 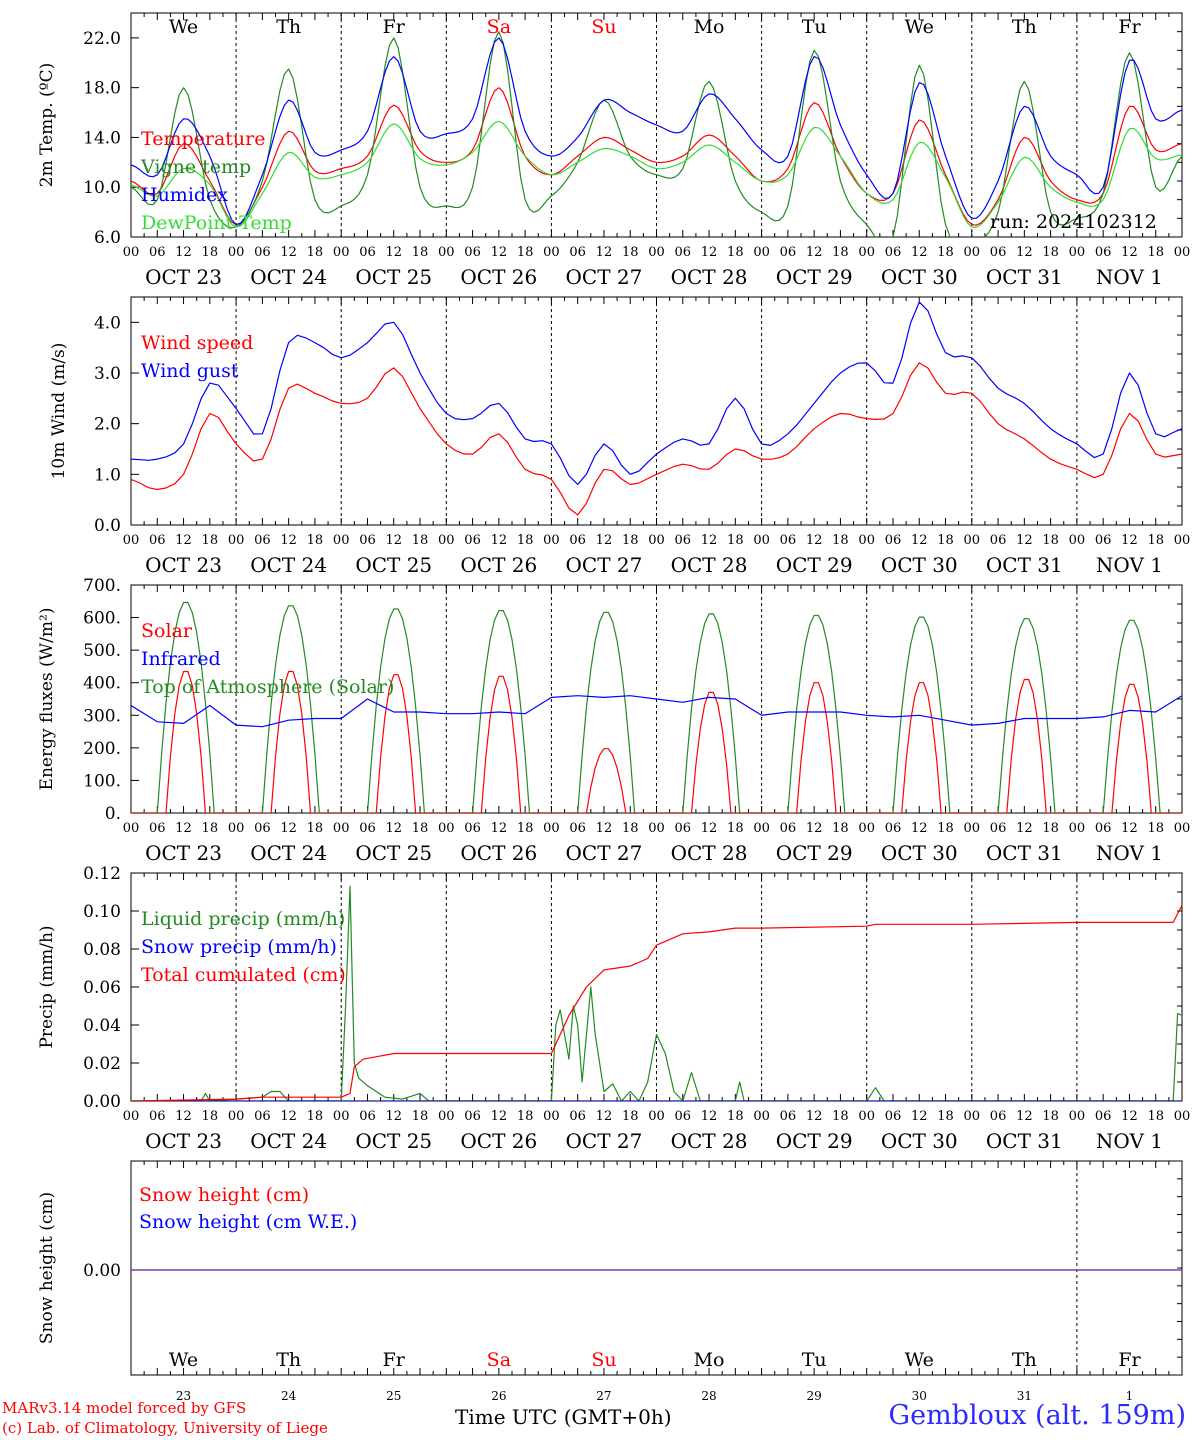 I want to click on legend-entry: Vigne temp, so click(x=195, y=167).